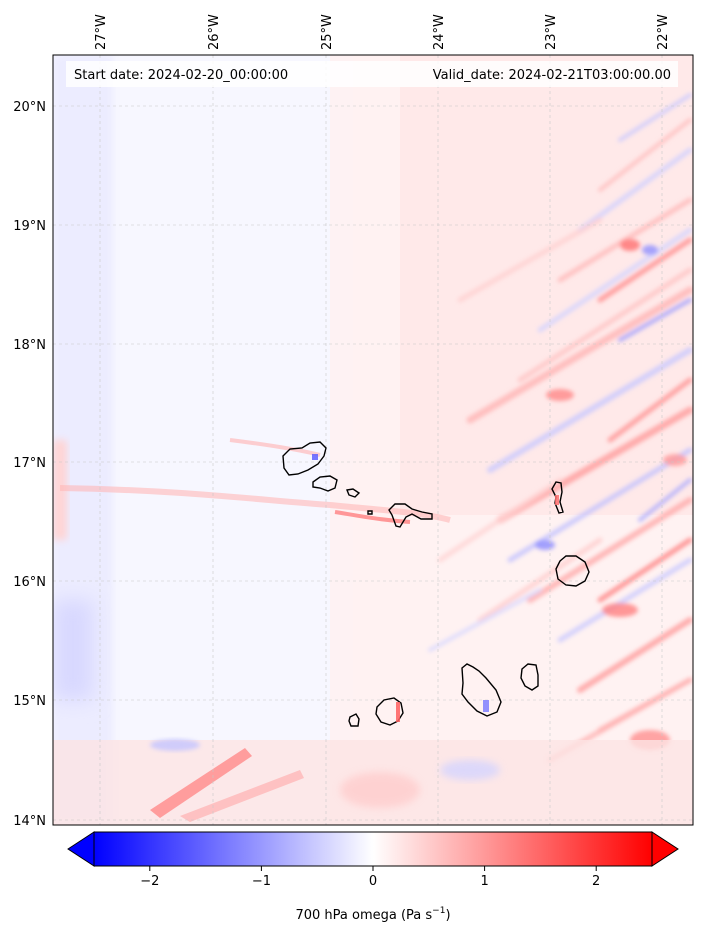 The height and width of the screenshot is (936, 703). Describe the element at coordinates (436, 584) in the screenshot. I see `coastlines` at that location.